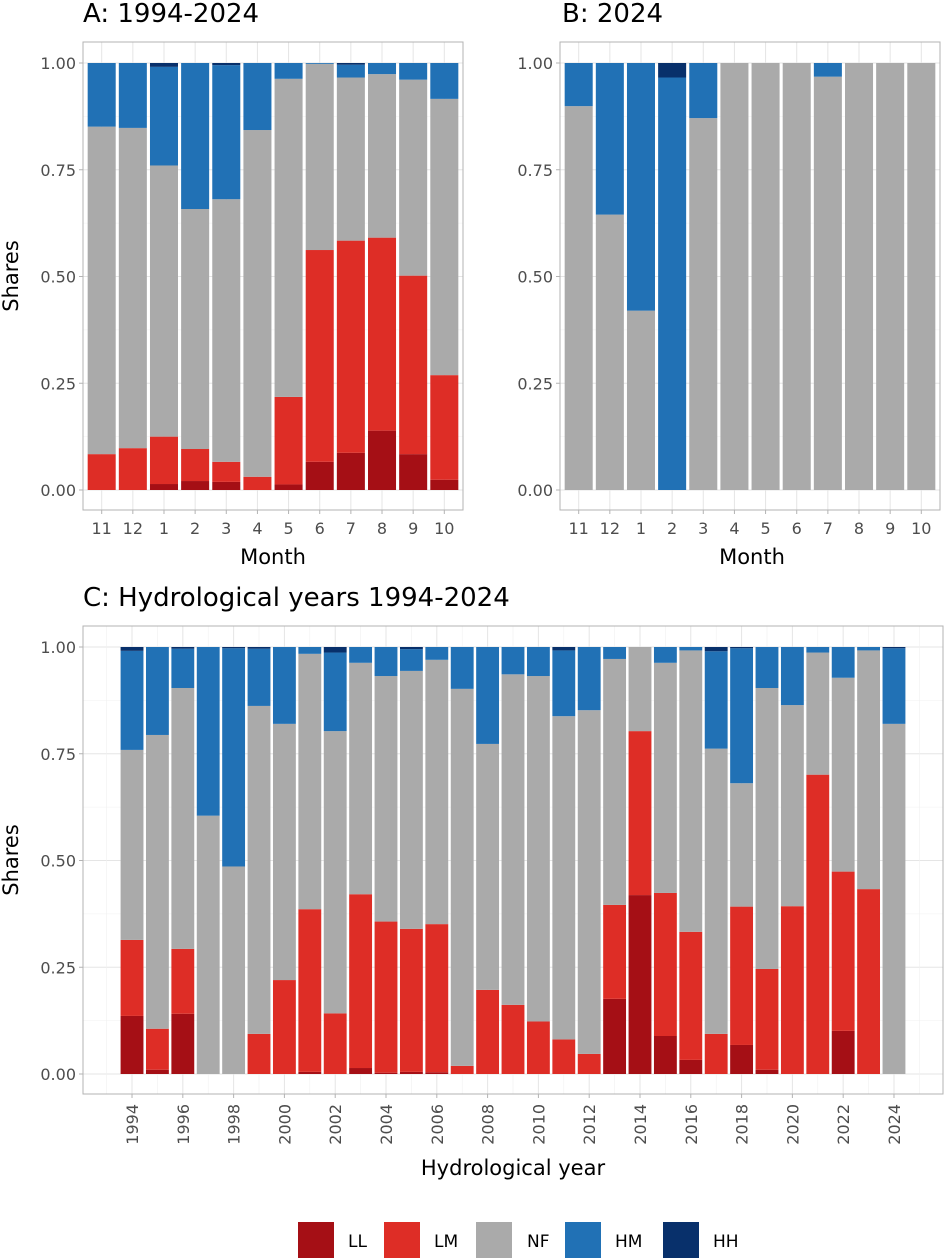 The width and height of the screenshot is (945, 1258). What do you see at coordinates (818, 924) in the screenshot?
I see `bar-segment-lm-2021` at bounding box center [818, 924].